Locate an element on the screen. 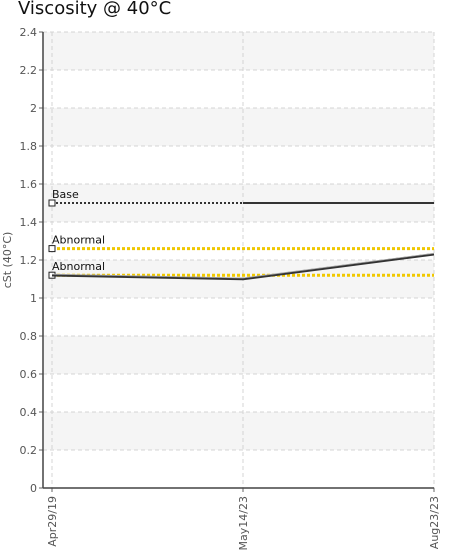 This screenshot has width=449, height=559. y-tick-labels: 0 0.2 0.4 0.6 0.8 1 1.2 1.4 1.6 1.8 2 2.2 2.4 is located at coordinates (29, 260).